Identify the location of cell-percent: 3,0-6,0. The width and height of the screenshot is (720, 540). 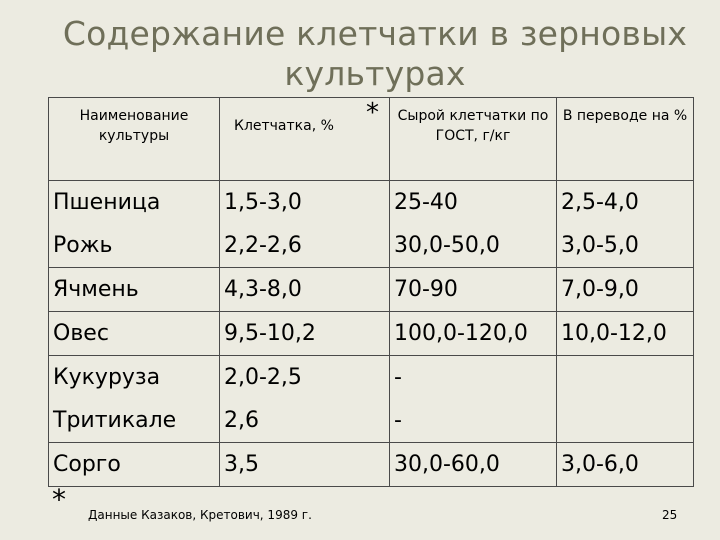
(625, 464).